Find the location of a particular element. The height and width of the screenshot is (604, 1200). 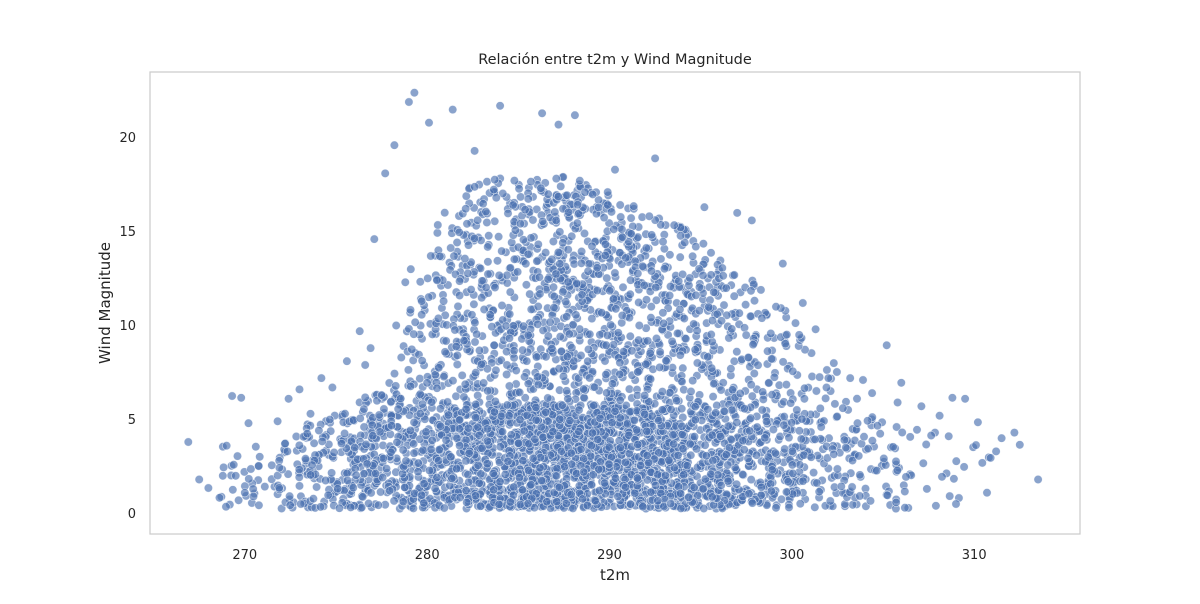

x-tick-label: 290 is located at coordinates (609, 555).